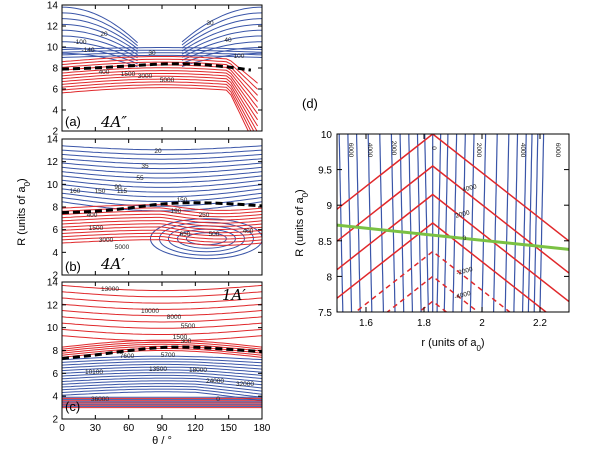 This screenshot has width=598, height=449. Describe the element at coordinates (540, 323) in the screenshot. I see `x-tick-label: 2.2` at that location.